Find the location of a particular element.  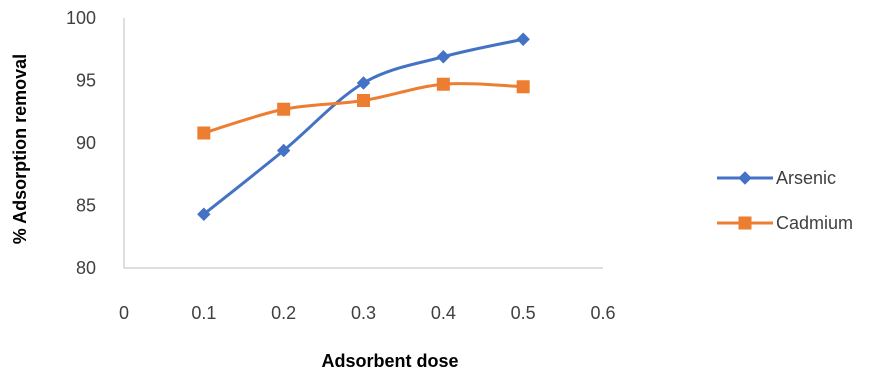

x-tick-label: 0.6 is located at coordinates (602, 313).